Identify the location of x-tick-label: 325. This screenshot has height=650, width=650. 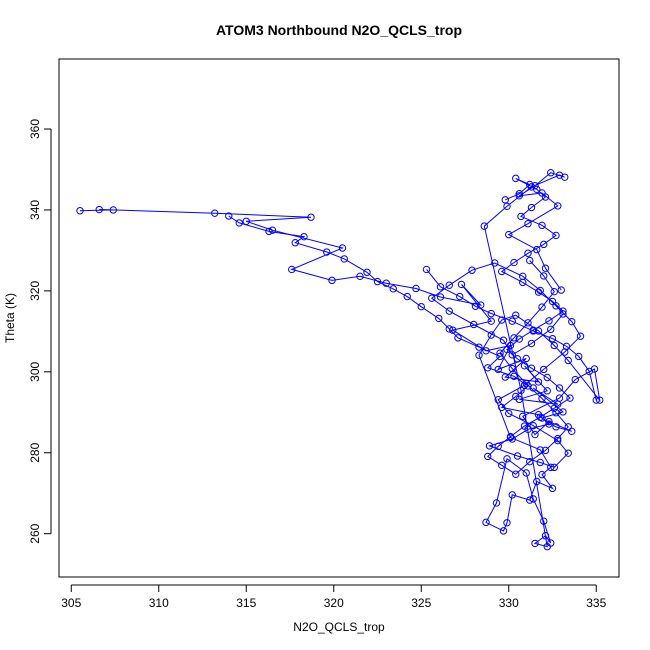
(421, 603).